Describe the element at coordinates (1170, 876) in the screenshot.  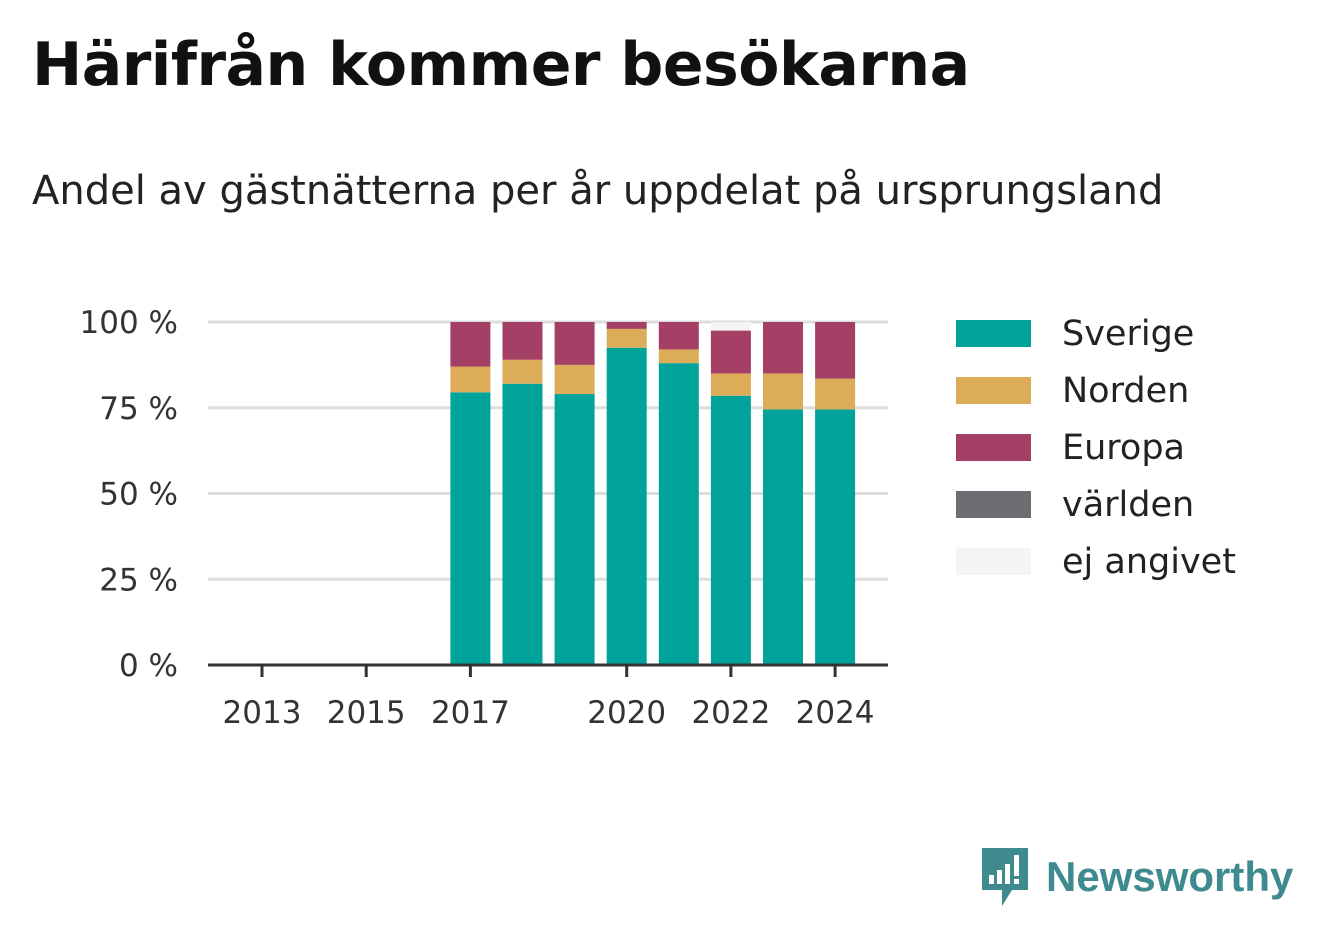
I see `brand-name: Newsworthy` at that location.